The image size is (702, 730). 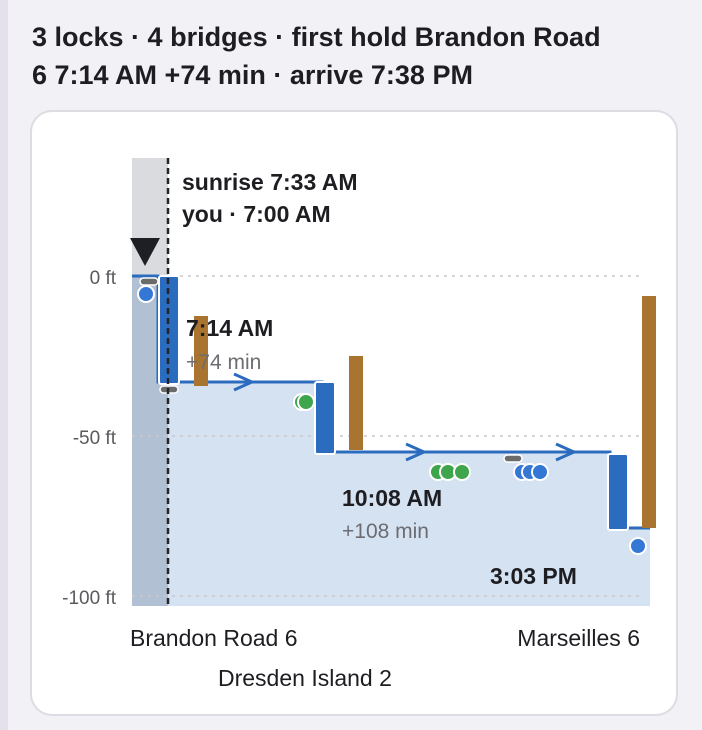 What do you see at coordinates (223, 362) in the screenshot?
I see `hold-delay-label: +74 min` at bounding box center [223, 362].